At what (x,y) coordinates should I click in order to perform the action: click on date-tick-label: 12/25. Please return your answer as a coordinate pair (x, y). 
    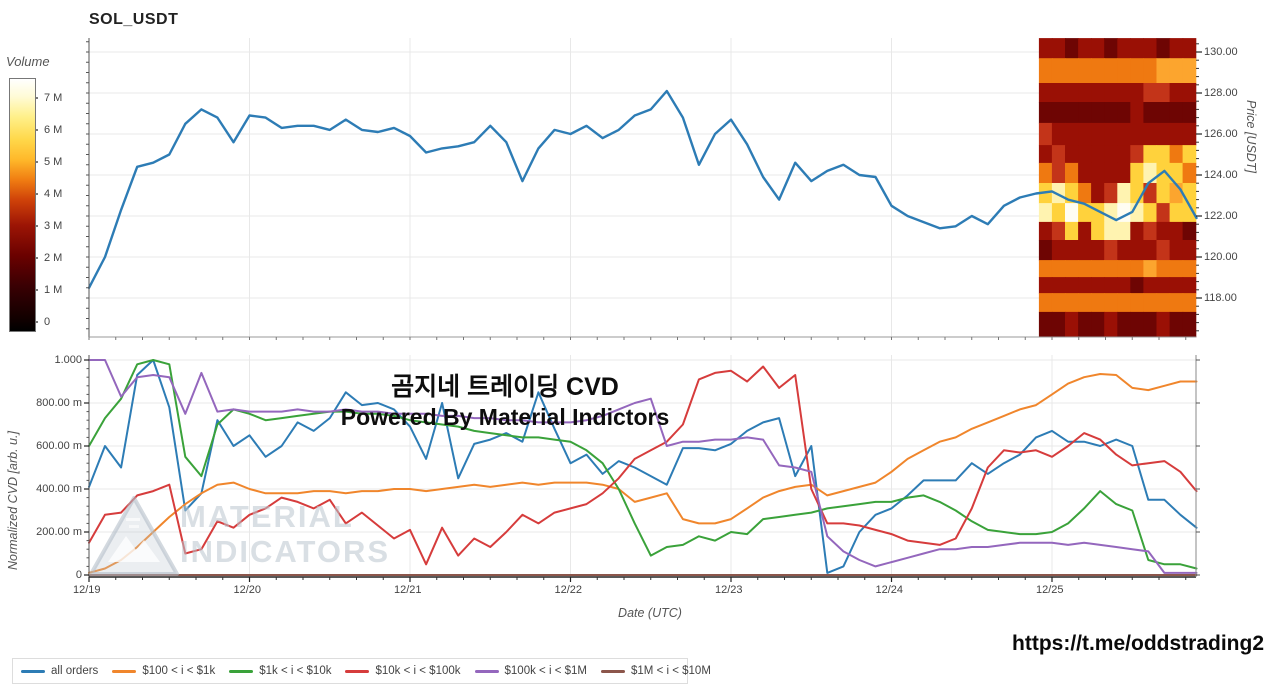
    Looking at the image, I should click on (1050, 590).